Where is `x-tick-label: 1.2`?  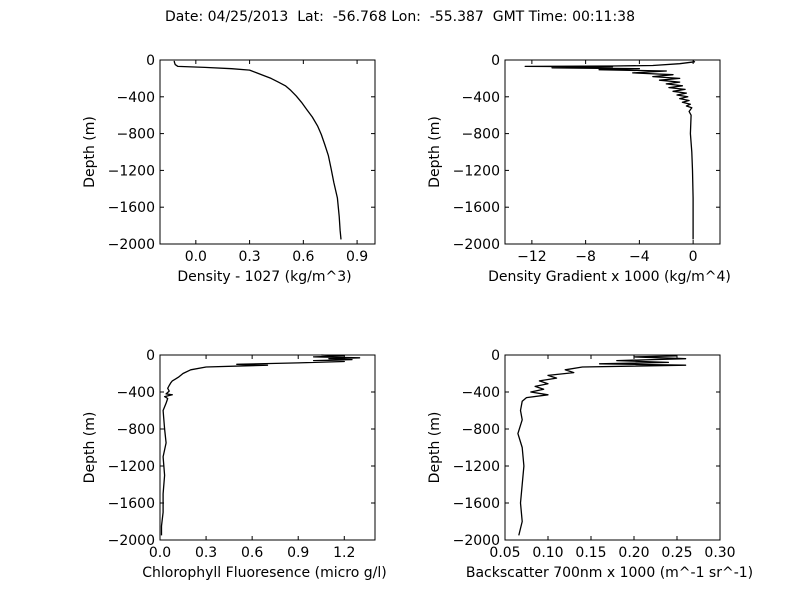 x-tick-label: 1.2 is located at coordinates (344, 553).